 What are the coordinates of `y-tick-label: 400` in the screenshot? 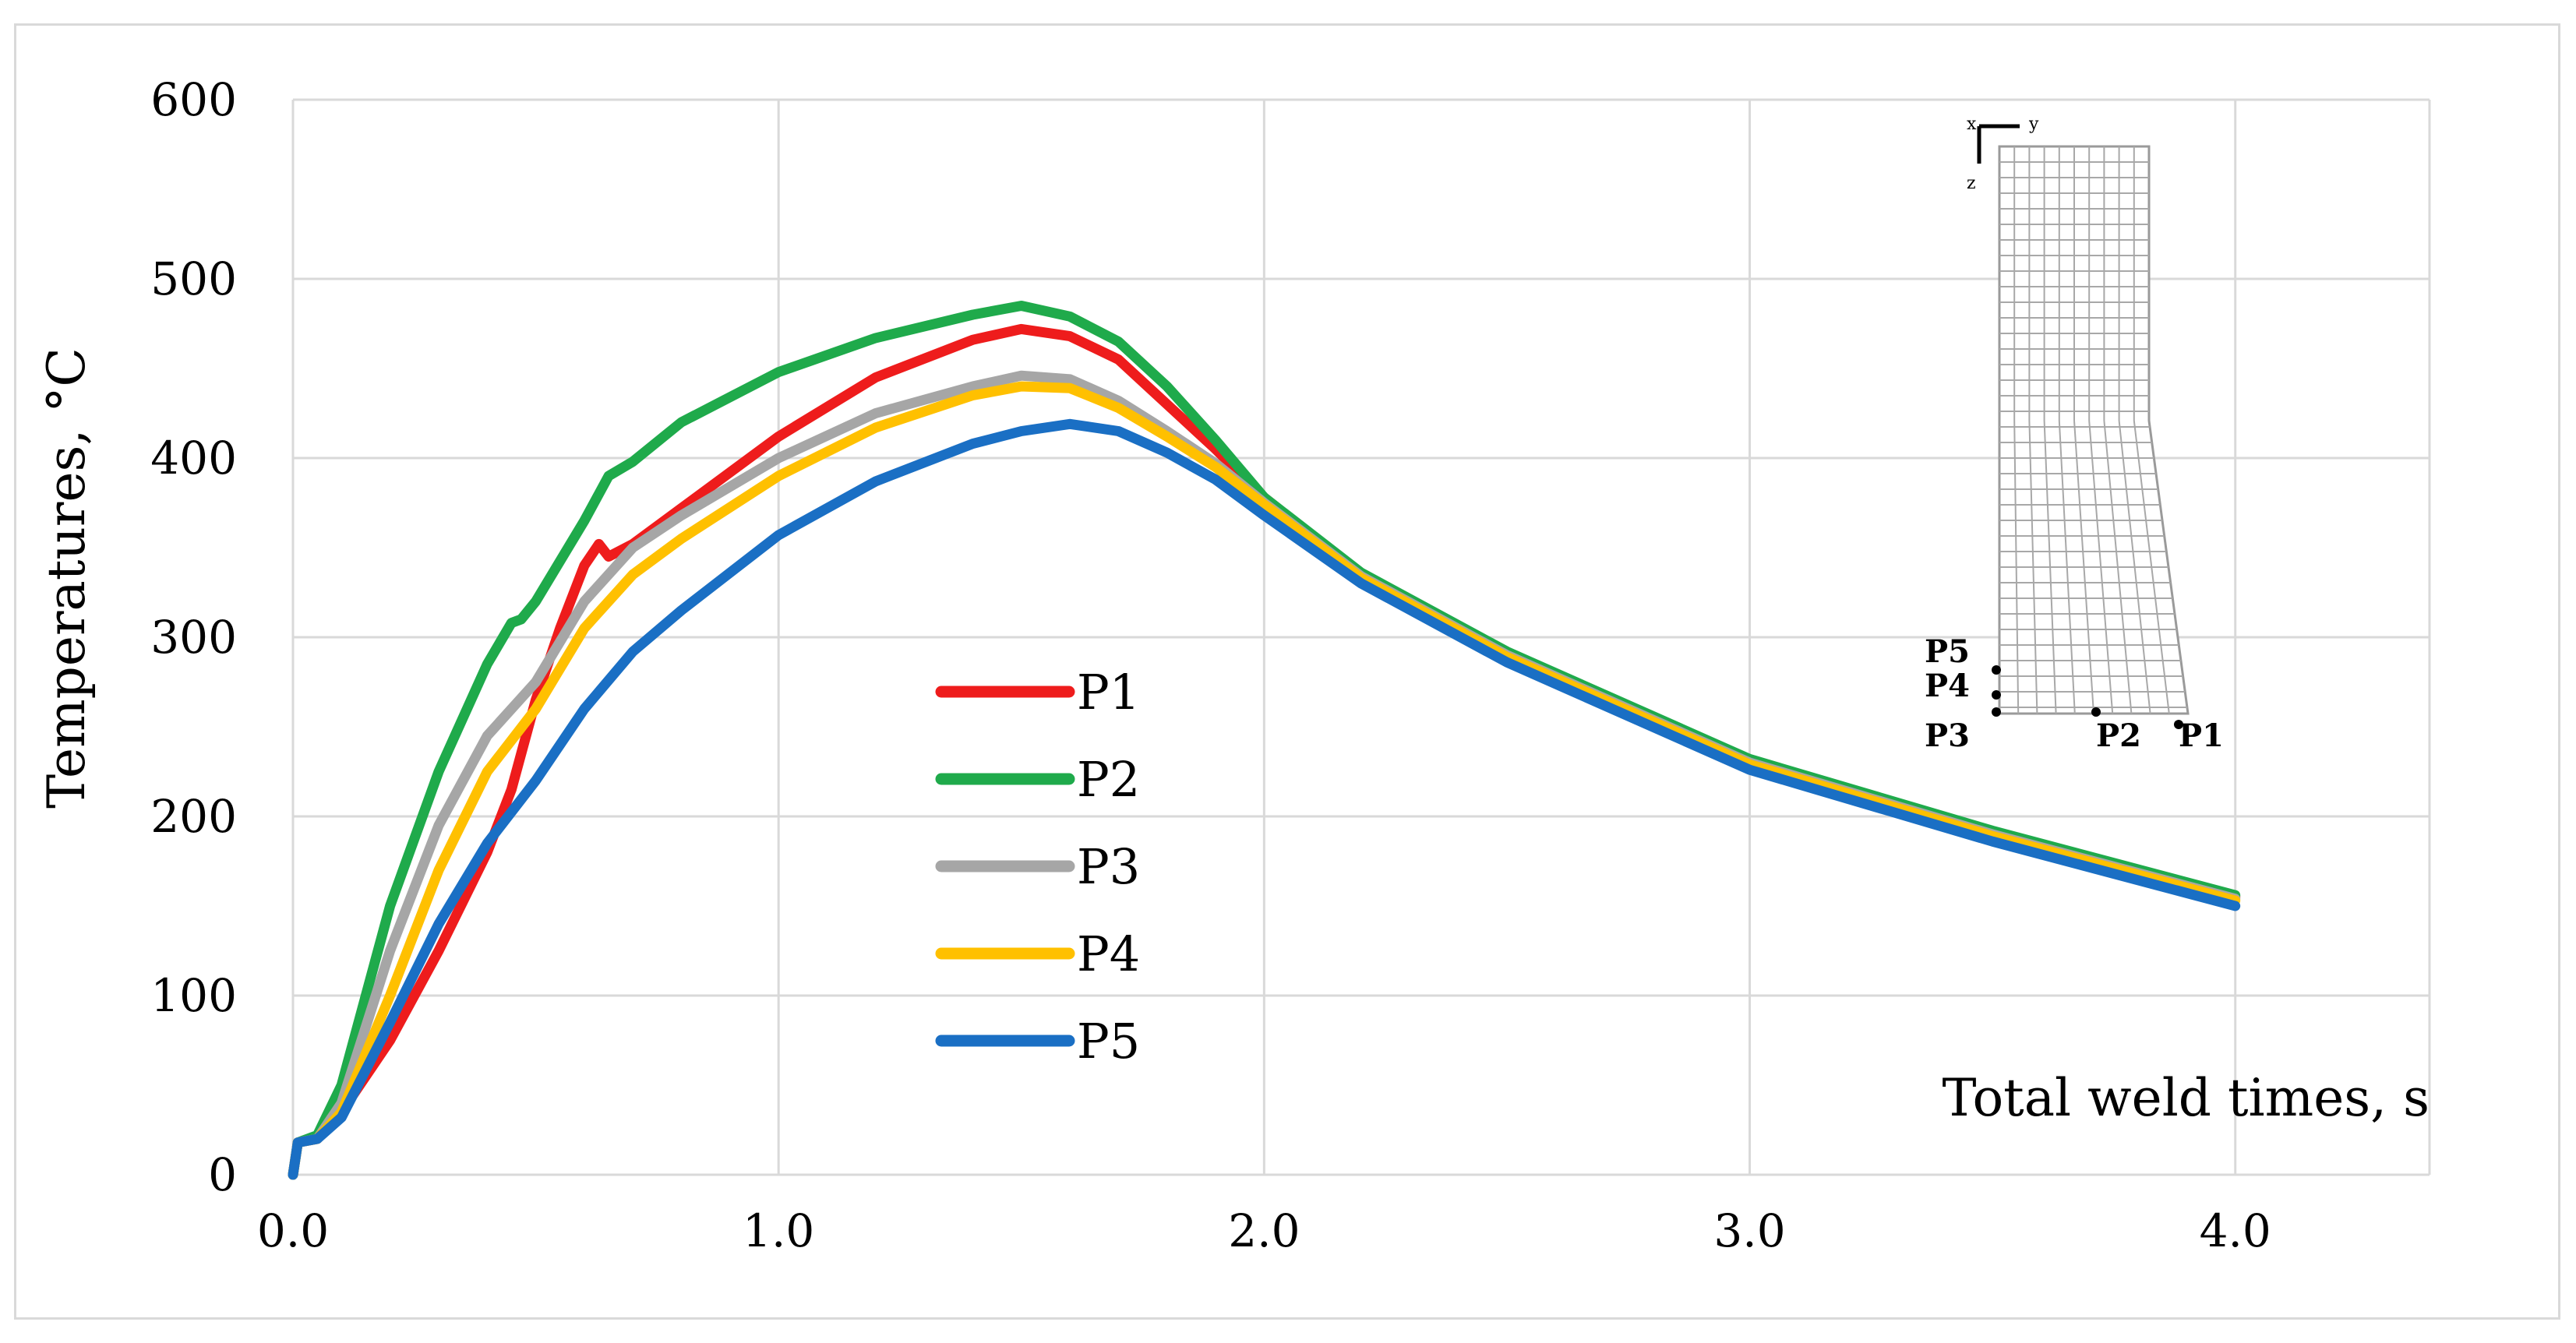 It's located at (193, 458).